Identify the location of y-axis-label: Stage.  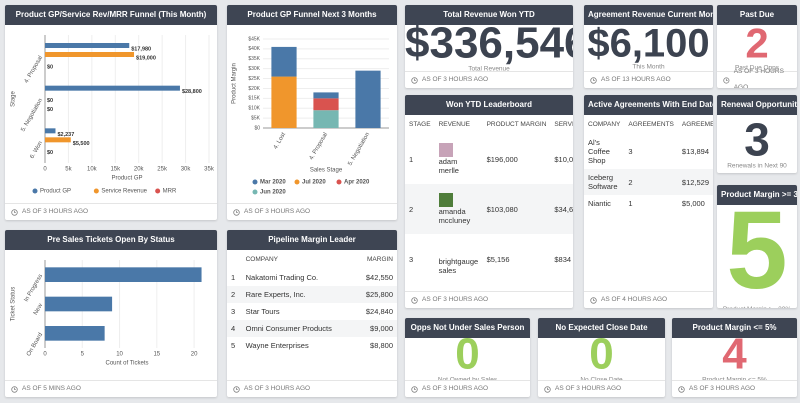
(14, 99).